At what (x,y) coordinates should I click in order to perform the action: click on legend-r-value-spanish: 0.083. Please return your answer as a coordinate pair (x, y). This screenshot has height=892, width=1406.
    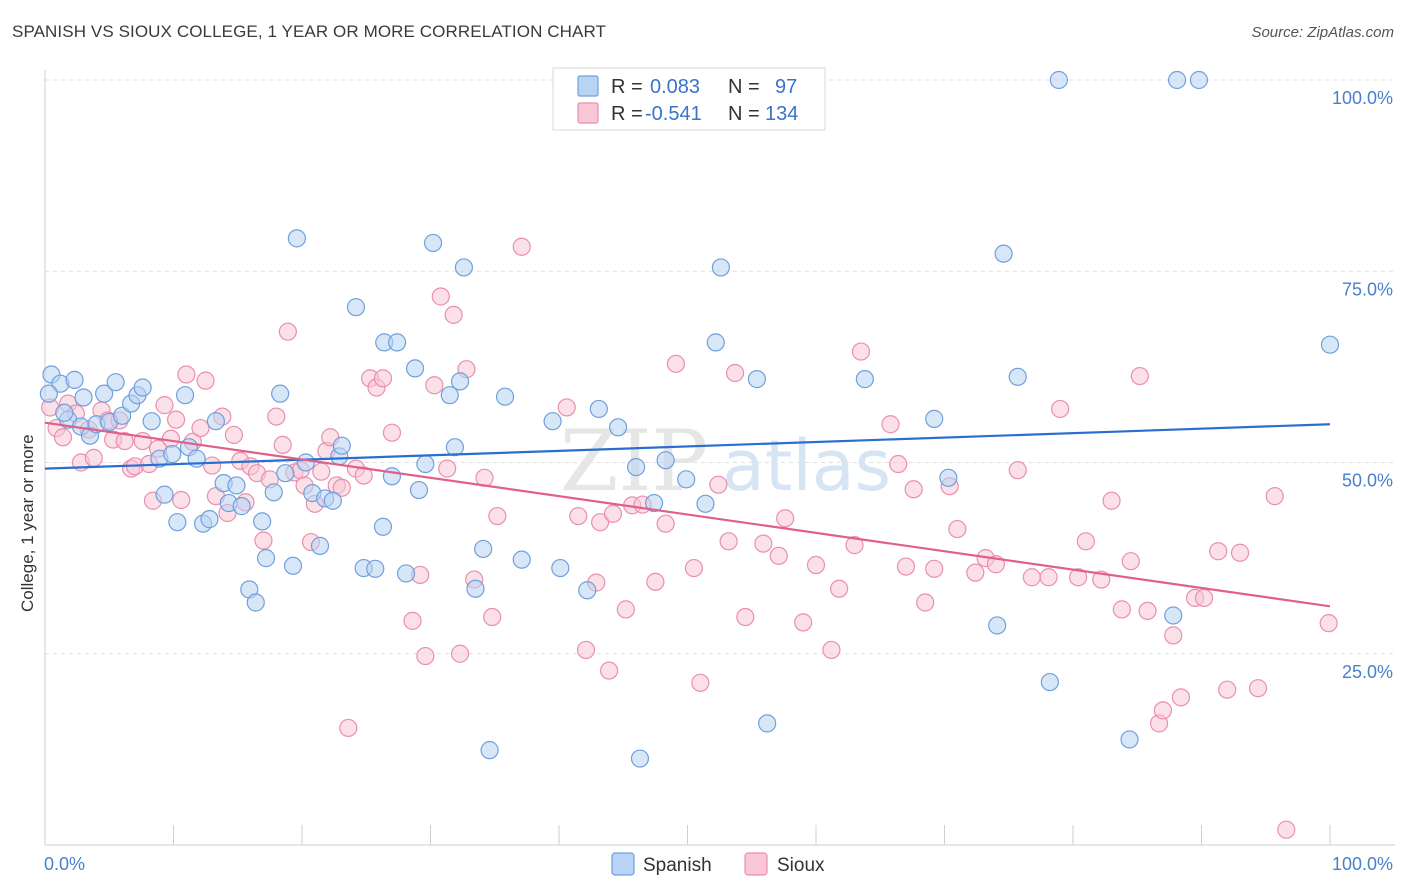
    Looking at the image, I should click on (675, 87).